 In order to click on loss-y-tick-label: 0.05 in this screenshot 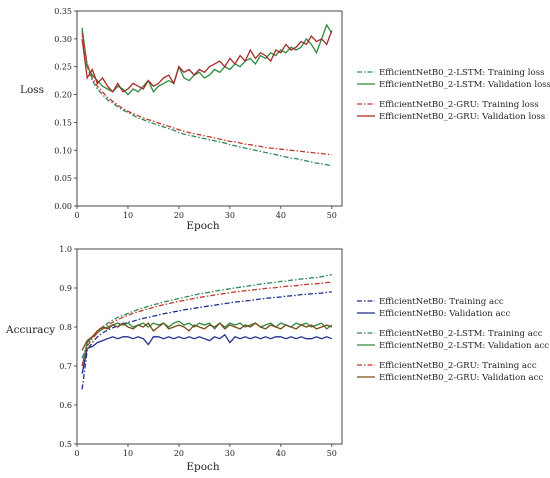, I will do `click(63, 178)`.